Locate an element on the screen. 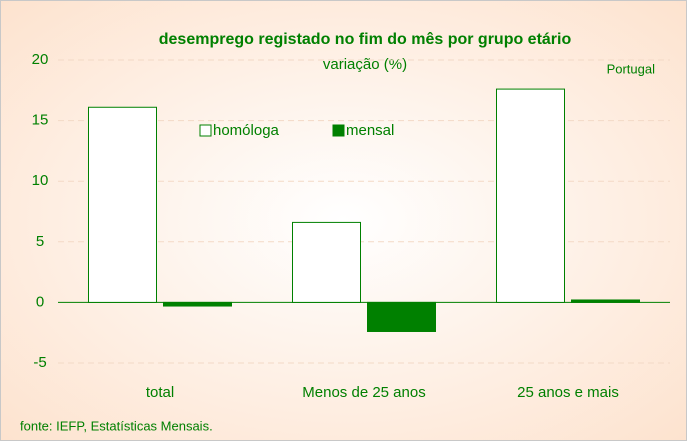  x-tick-label: 25 anos e mais is located at coordinates (568, 392).